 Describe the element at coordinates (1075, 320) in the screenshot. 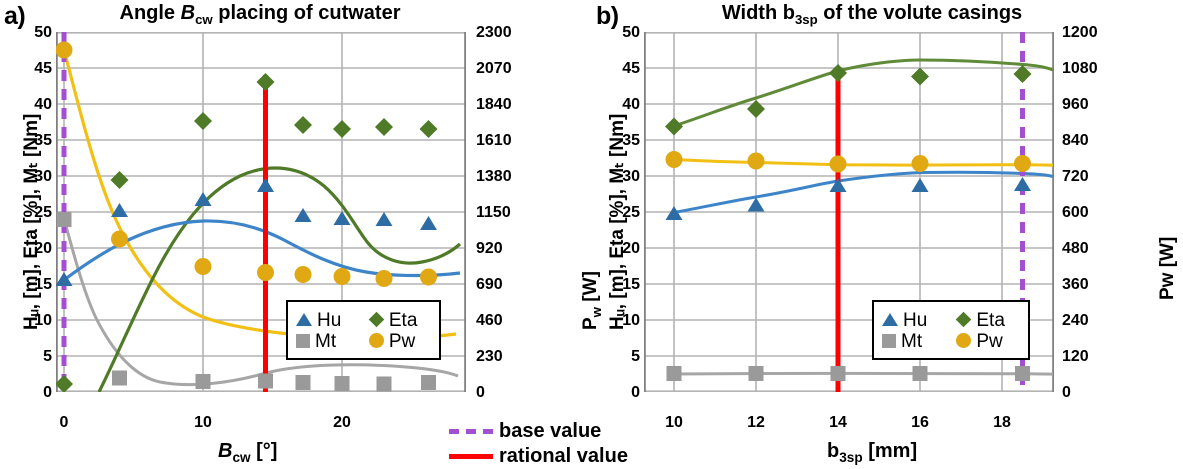

I see `y-right-tick-b-240: 240` at that location.